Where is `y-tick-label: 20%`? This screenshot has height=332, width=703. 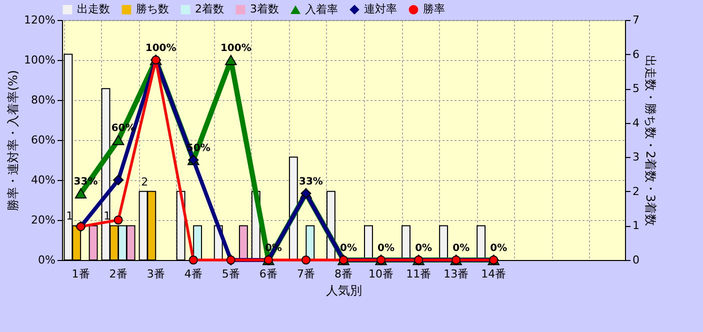
y-tick-label: 20% is located at coordinates (43, 220).